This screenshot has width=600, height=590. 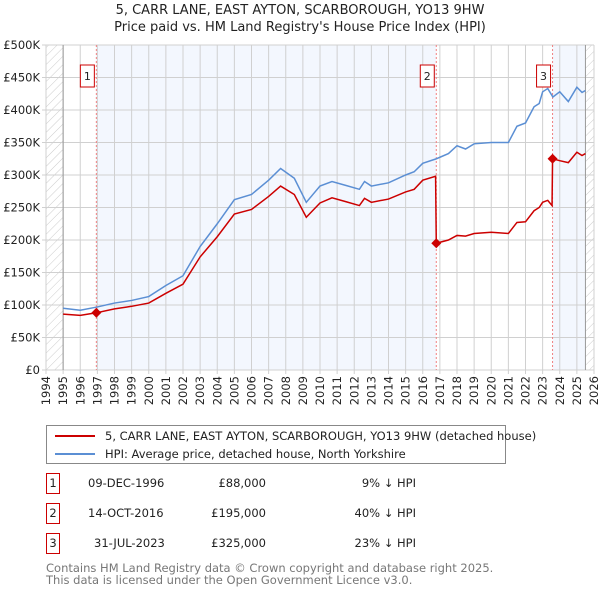 What do you see at coordinates (21, 175) in the screenshot?
I see `y-tick-label: £300K` at bounding box center [21, 175].